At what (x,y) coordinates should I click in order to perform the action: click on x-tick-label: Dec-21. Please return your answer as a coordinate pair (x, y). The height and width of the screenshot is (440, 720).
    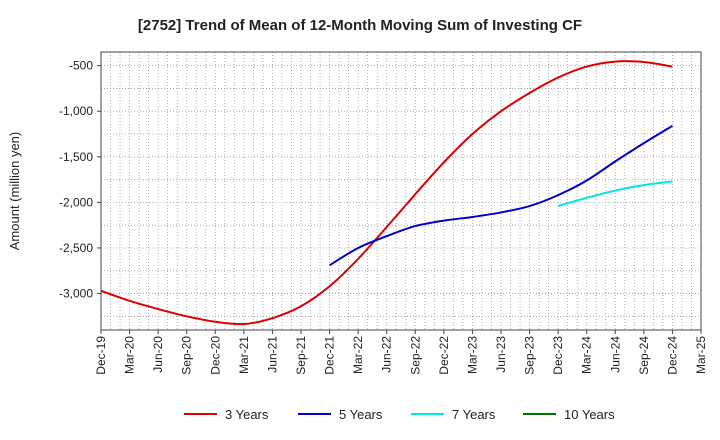
    Looking at the image, I should click on (330, 355).